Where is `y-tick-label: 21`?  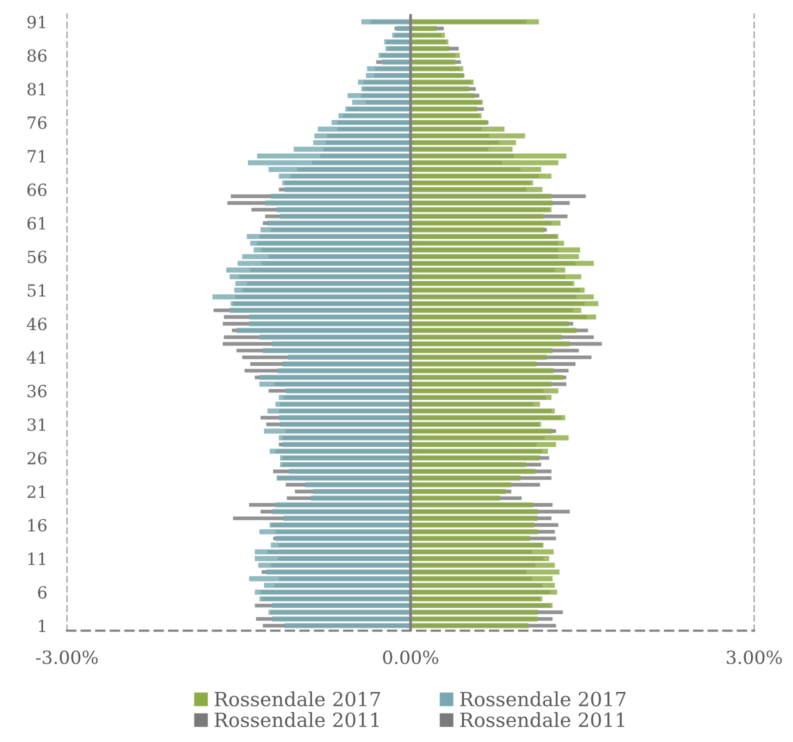
y-tick-label: 21 is located at coordinates (36, 491).